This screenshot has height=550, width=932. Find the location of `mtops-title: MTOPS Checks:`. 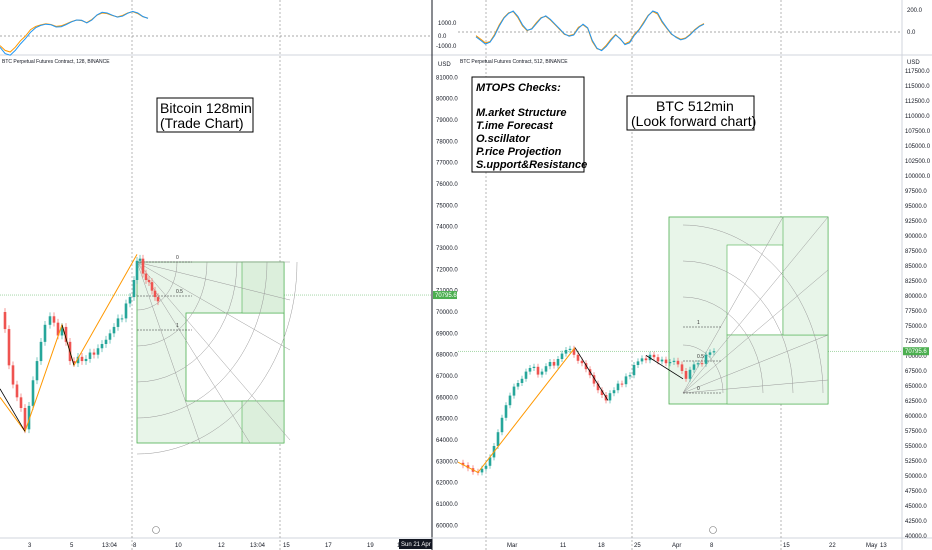

mtops-title: MTOPS Checks: is located at coordinates (518, 88).